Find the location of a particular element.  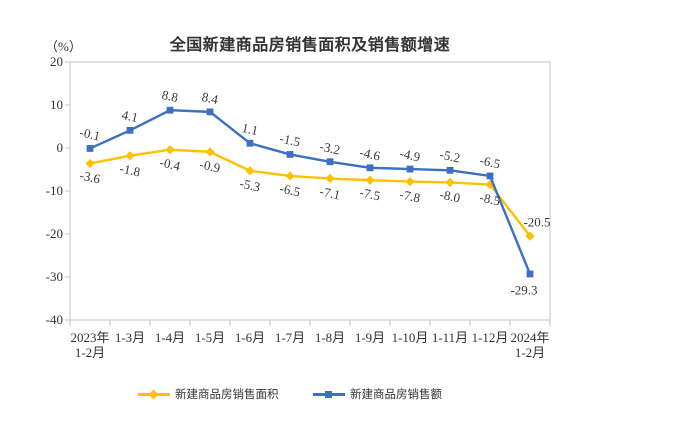

x-axis-category-label: 1-7月 is located at coordinates (290, 337).